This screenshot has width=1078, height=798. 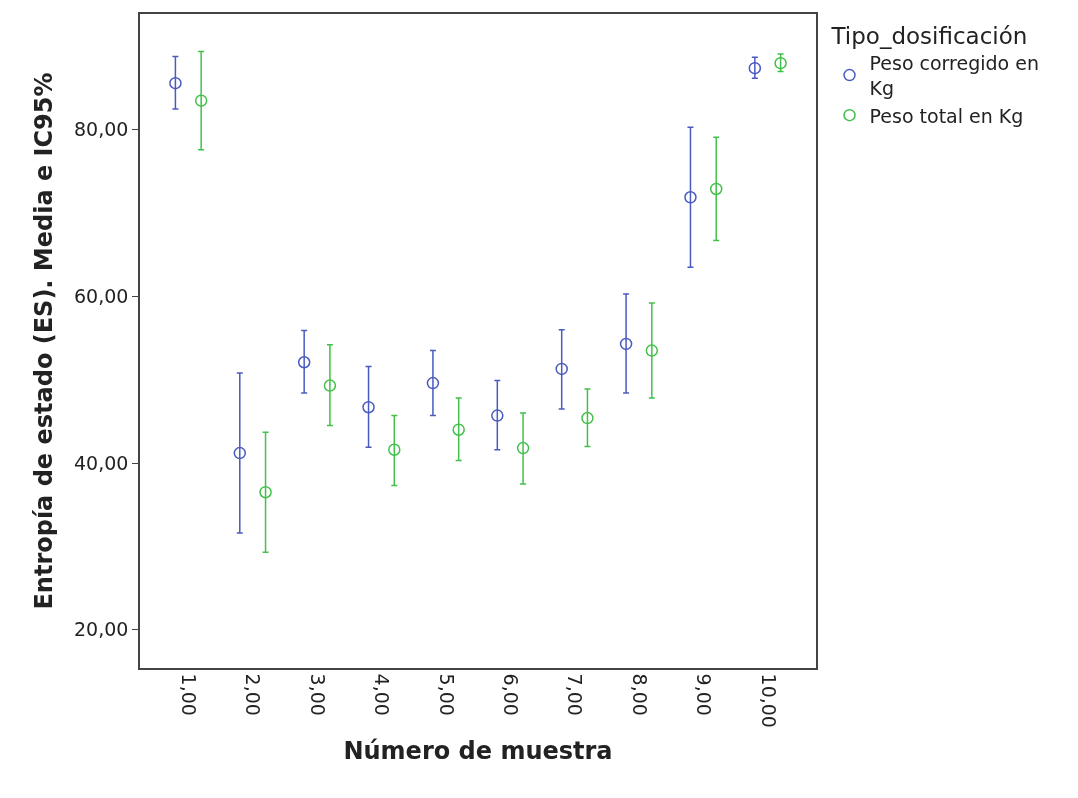 What do you see at coordinates (511, 694) in the screenshot?
I see `x-tick-label: 6,00` at bounding box center [511, 694].